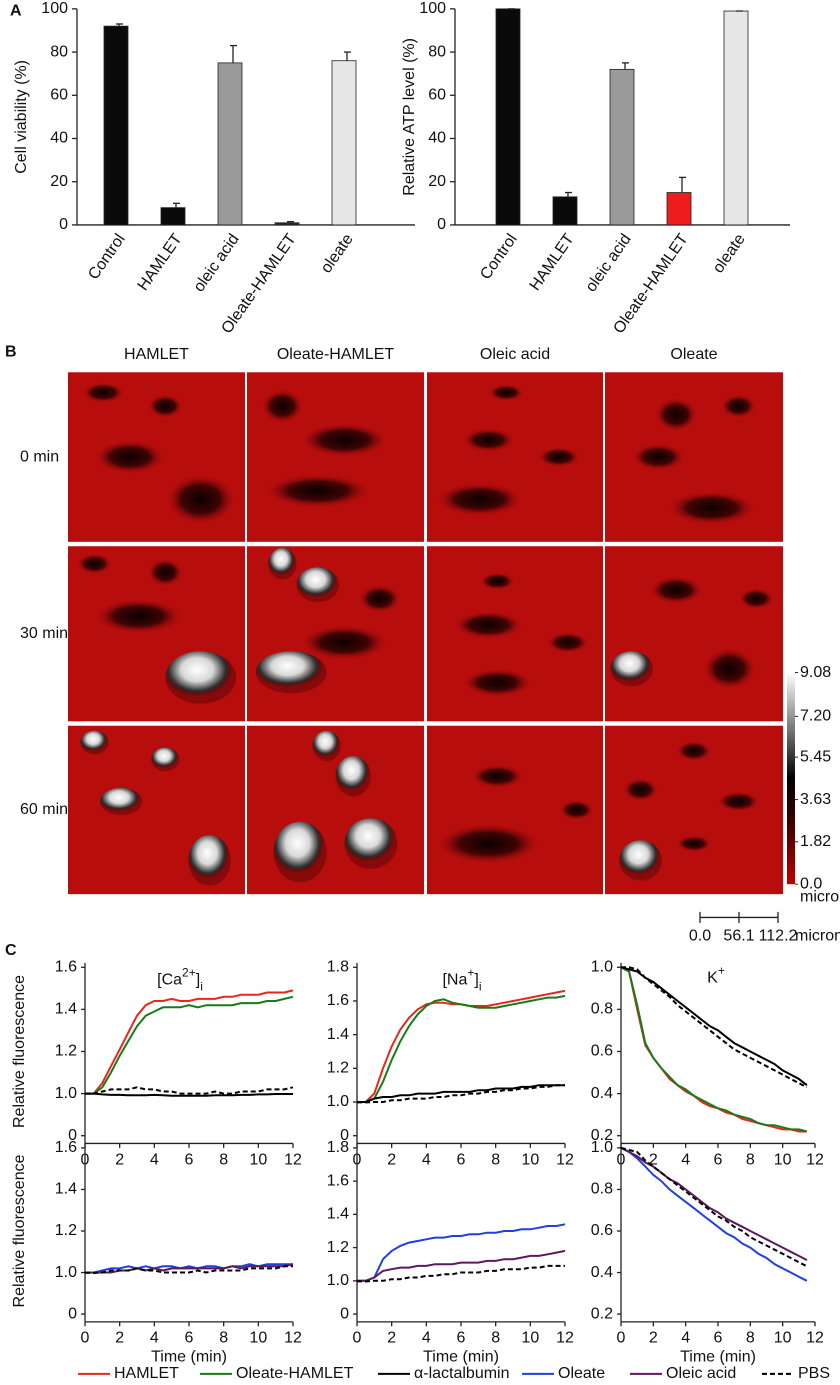  I want to click on y-tick-label: 1.6, so click(66, 1147).